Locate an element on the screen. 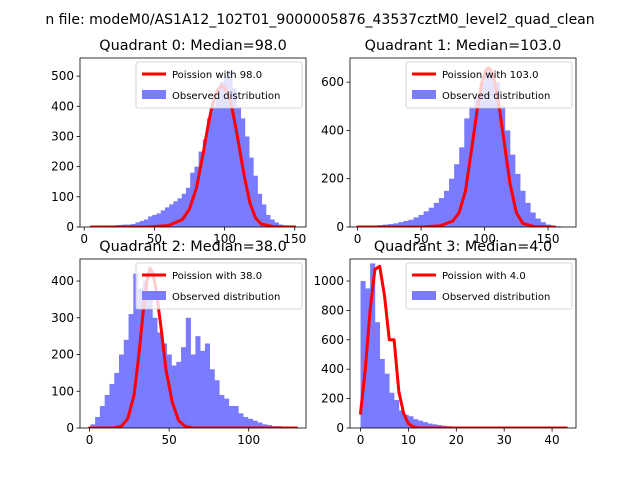  x-tick-label: 30 is located at coordinates (504, 440).